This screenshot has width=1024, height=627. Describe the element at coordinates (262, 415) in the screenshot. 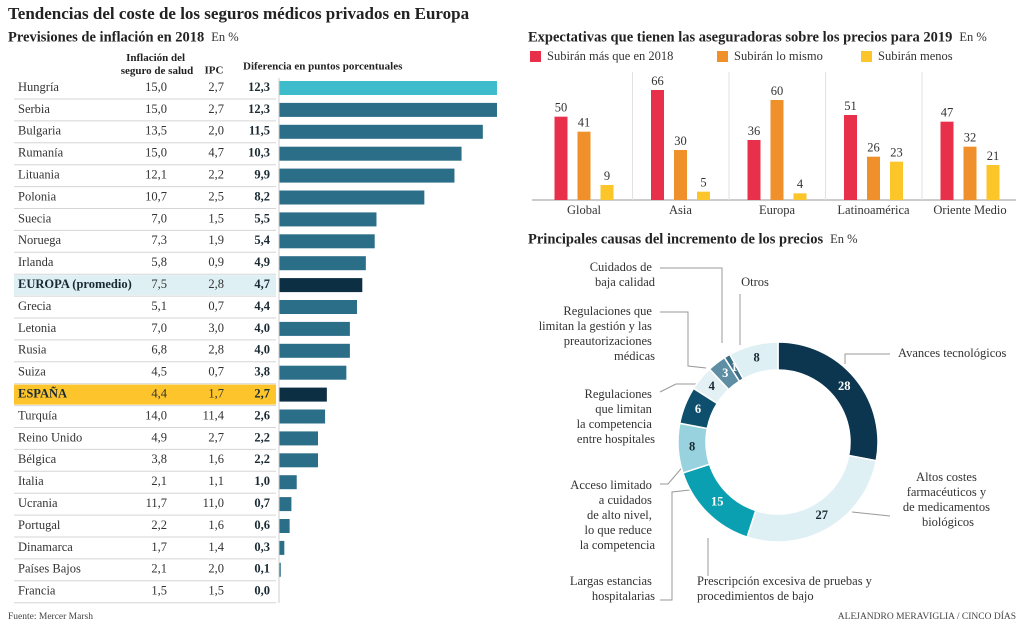

I see `value-label: 2,6` at that location.